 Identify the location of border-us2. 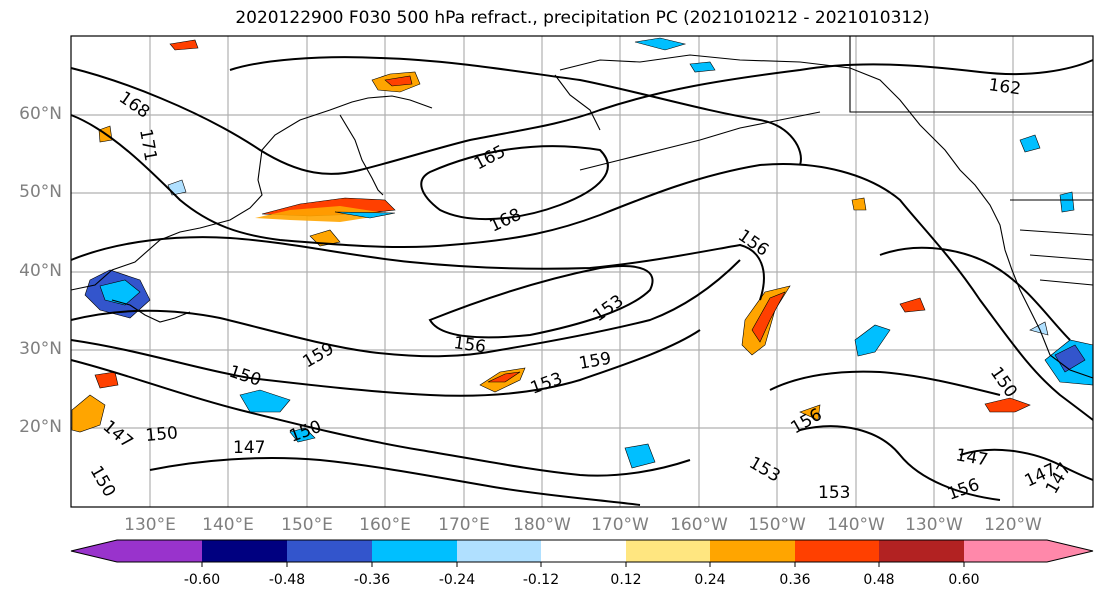
(1056, 257).